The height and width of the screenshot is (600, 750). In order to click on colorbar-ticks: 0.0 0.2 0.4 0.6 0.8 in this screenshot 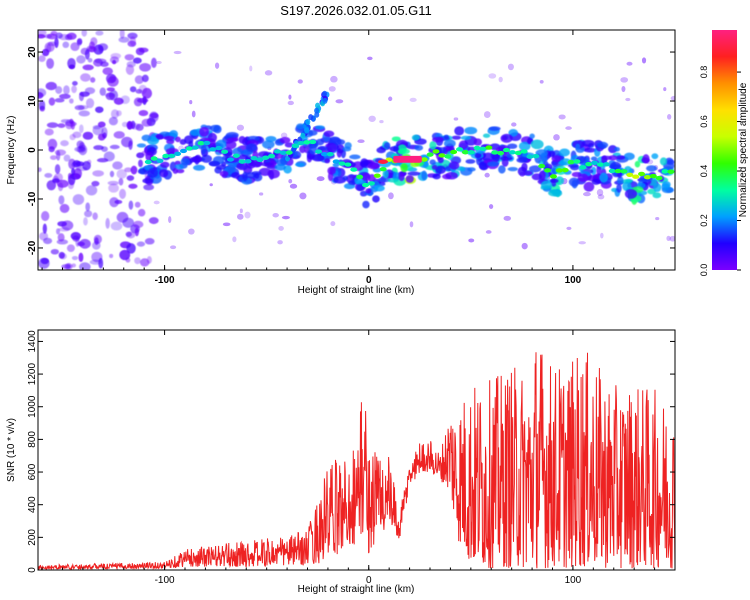, I will do `click(720, 171)`.